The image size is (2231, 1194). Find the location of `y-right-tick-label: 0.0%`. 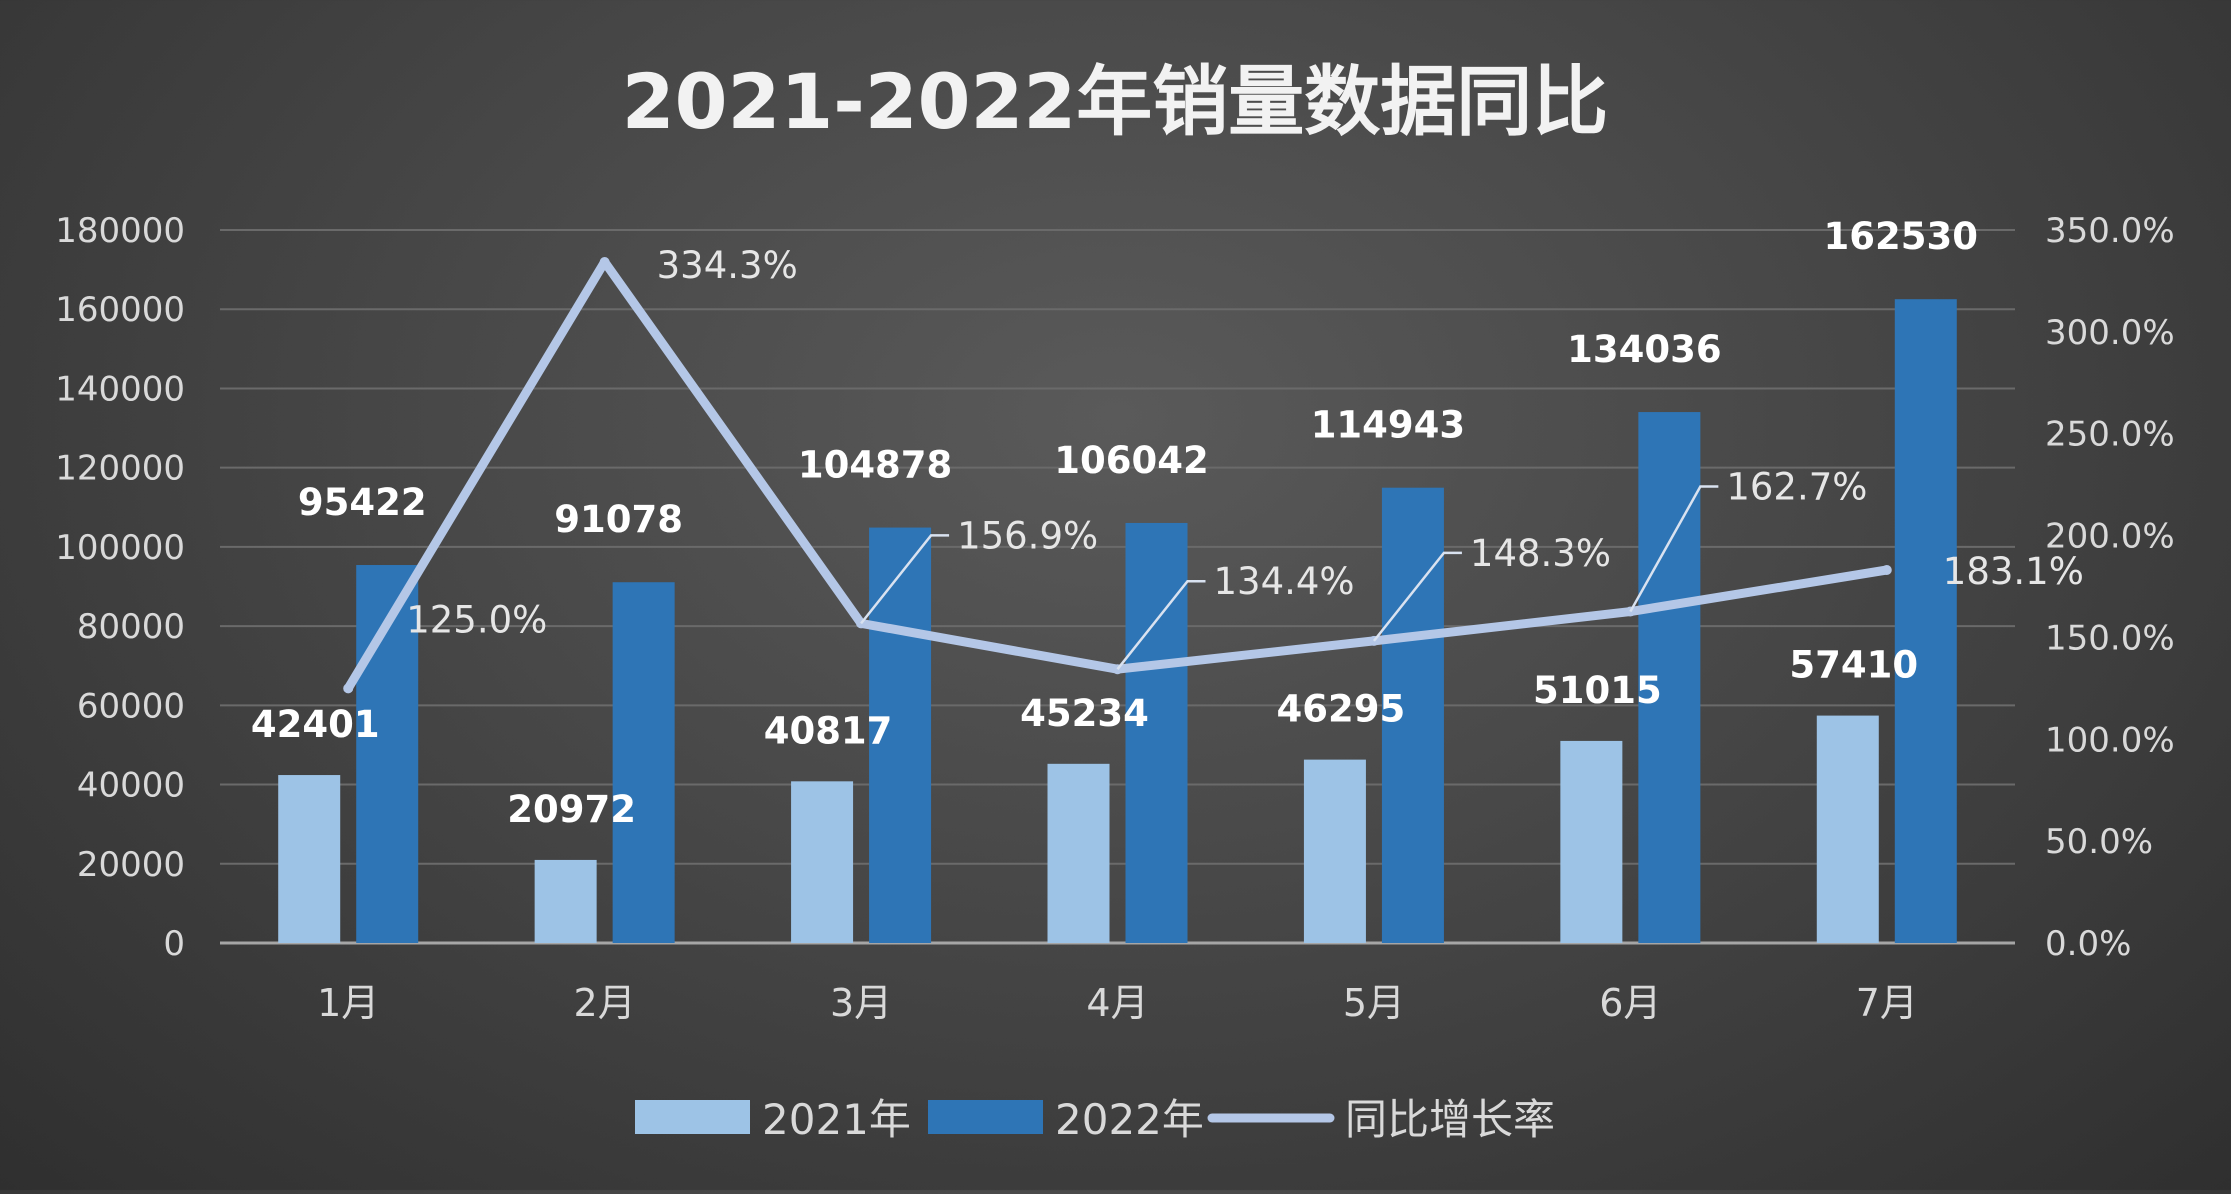

y-right-tick-label: 0.0% is located at coordinates (2088, 944).